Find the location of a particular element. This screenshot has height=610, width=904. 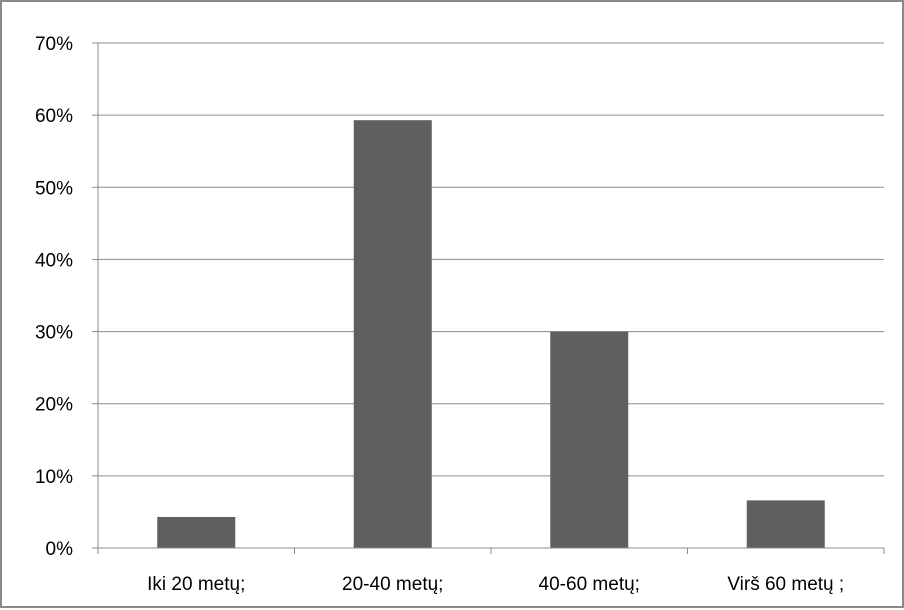

y-tick-labels: 0% 10% 20% 30% 40% 50% 60% 70% is located at coordinates (54, 297).